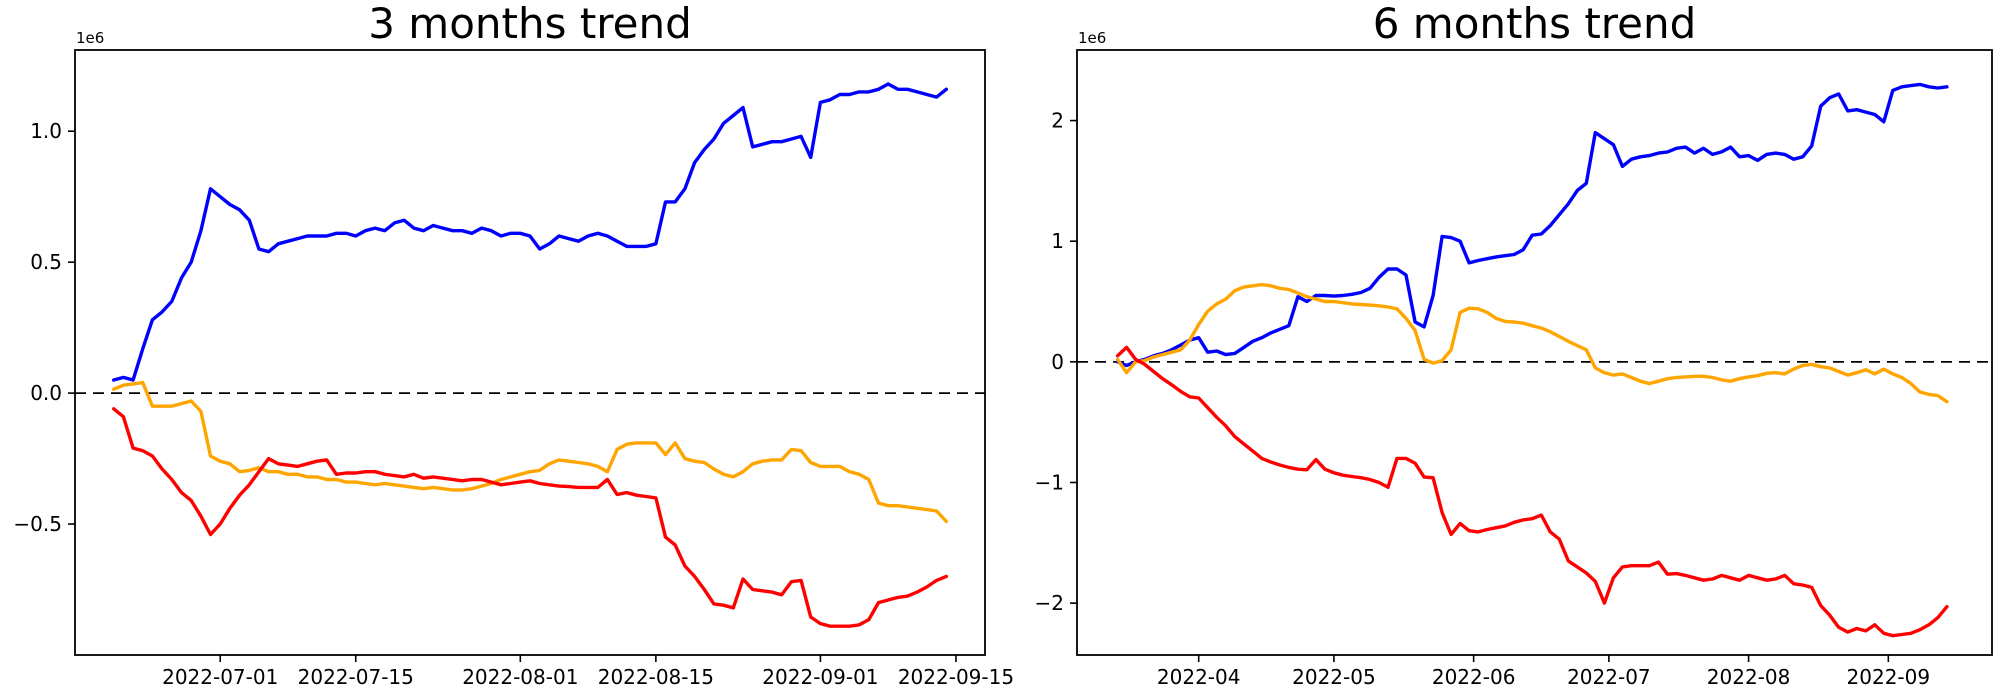  Describe the element at coordinates (1199, 677) in the screenshot. I see `x-tick-label: 2022-04` at that location.